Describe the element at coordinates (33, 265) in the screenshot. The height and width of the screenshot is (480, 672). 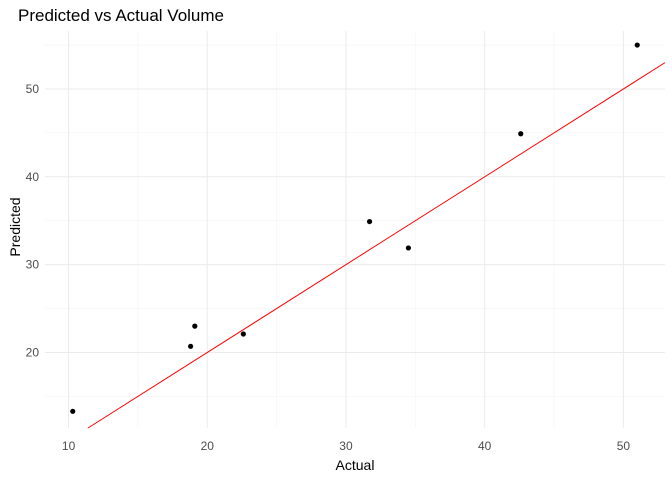
I see `y-tick-label: 30` at that location.